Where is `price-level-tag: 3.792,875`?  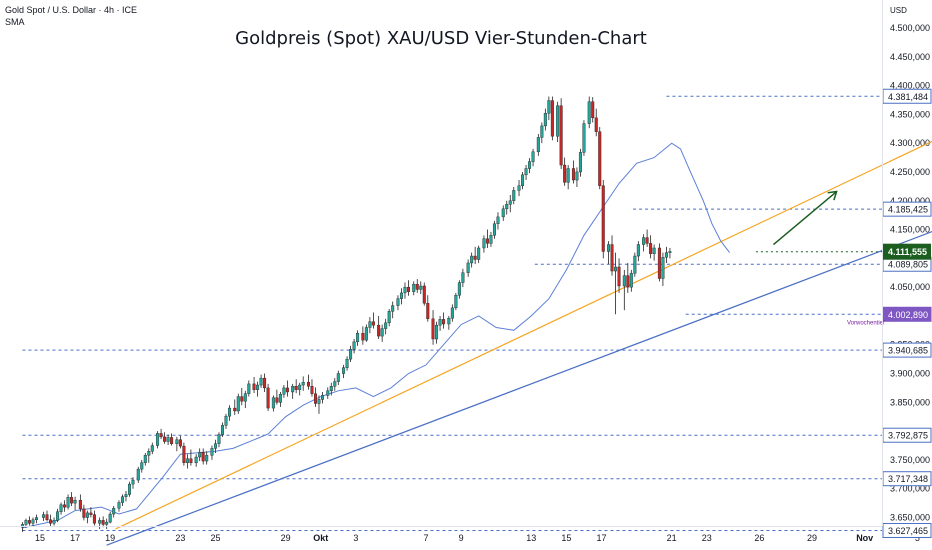
price-level-tag: 3.792,875 is located at coordinates (907, 435).